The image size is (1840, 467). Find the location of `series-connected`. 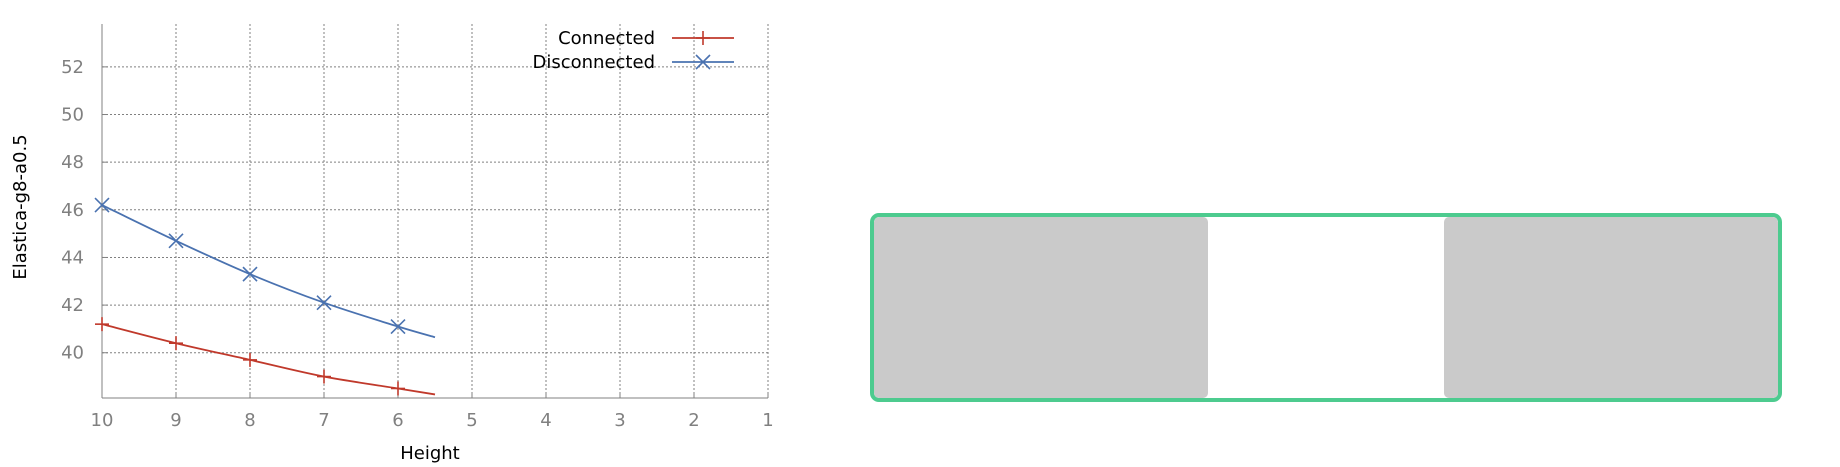

series-connected is located at coordinates (265, 356).